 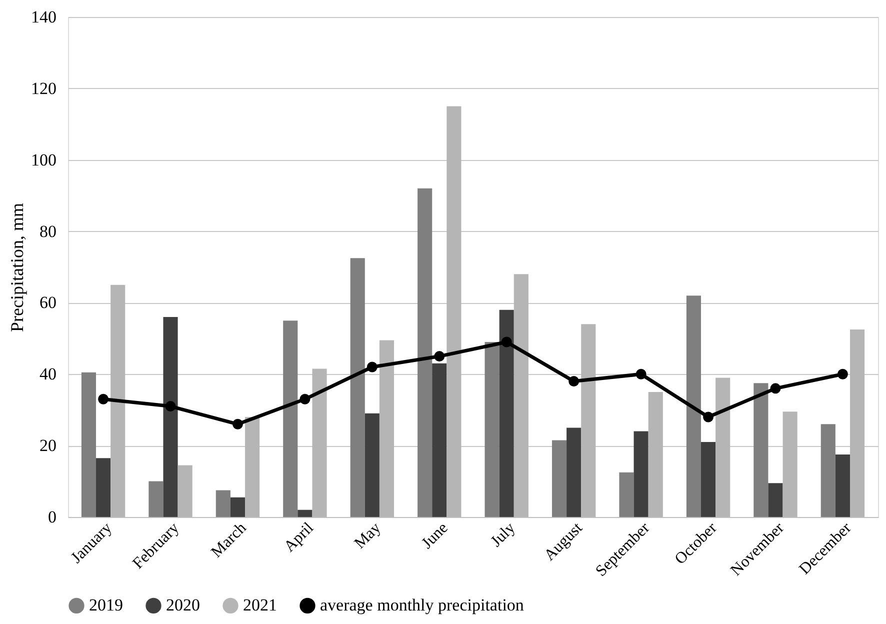 What do you see at coordinates (183, 605) in the screenshot?
I see `legend-label: 2020` at bounding box center [183, 605].